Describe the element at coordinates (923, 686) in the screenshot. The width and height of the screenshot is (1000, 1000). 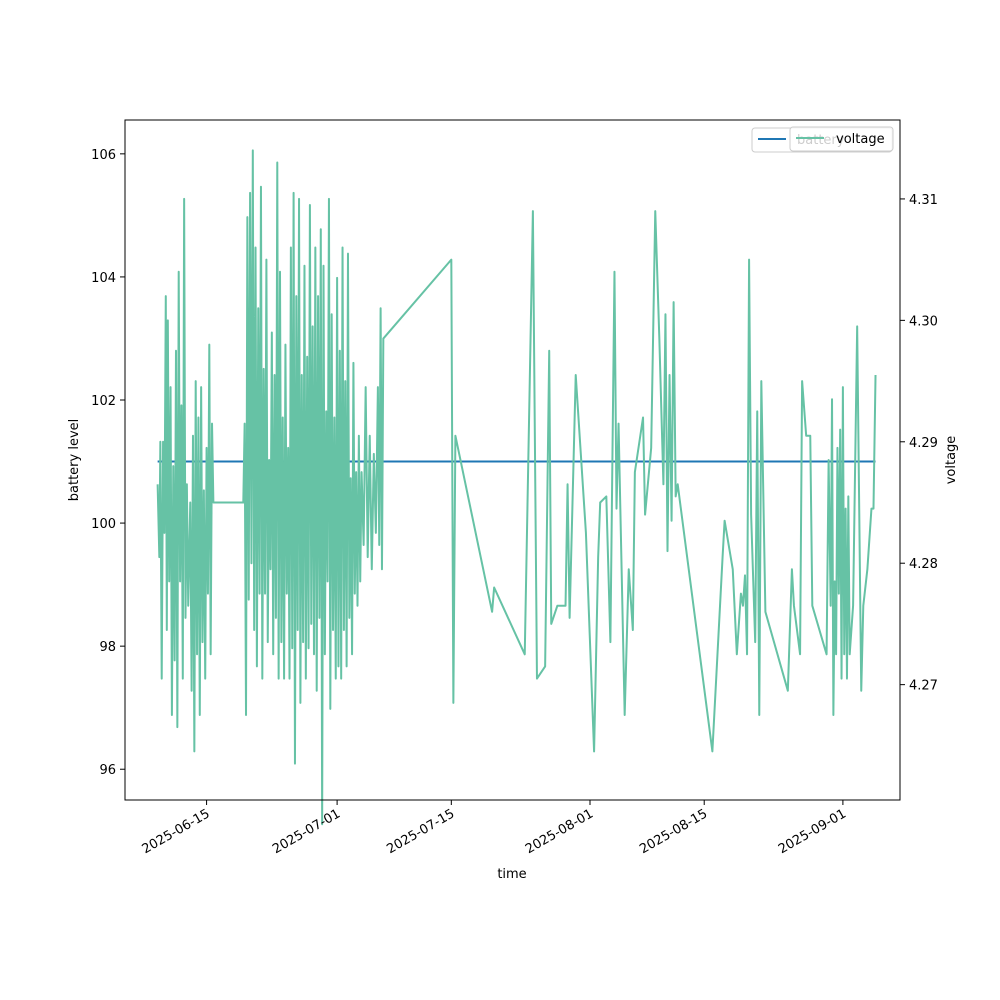
I see `y-right-tick-label: 4.27` at that location.